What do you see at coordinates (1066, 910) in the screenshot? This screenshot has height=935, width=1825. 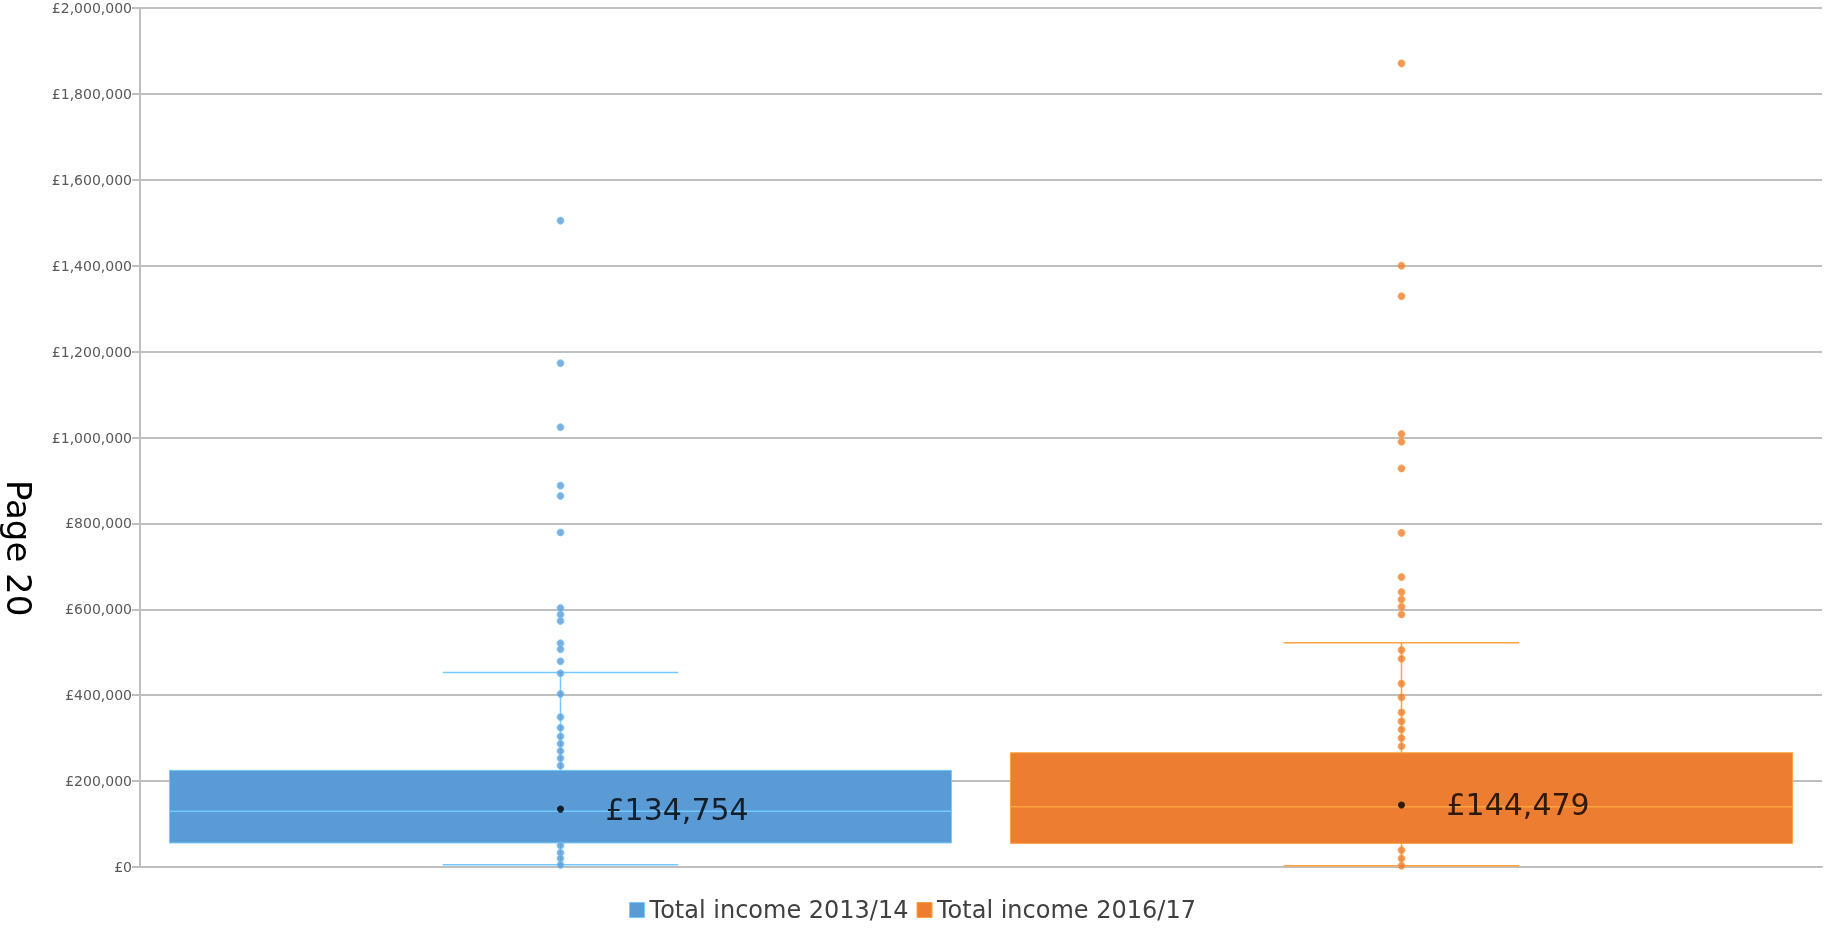 I see `legend-label: Total income 2016/17` at bounding box center [1066, 910].